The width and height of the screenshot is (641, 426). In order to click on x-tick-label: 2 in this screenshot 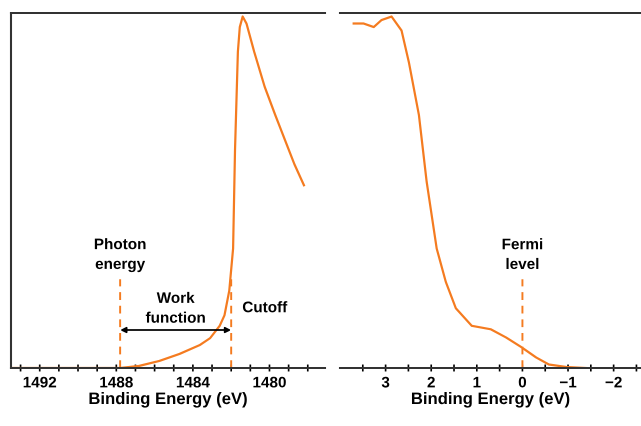, I will do `click(431, 382)`.